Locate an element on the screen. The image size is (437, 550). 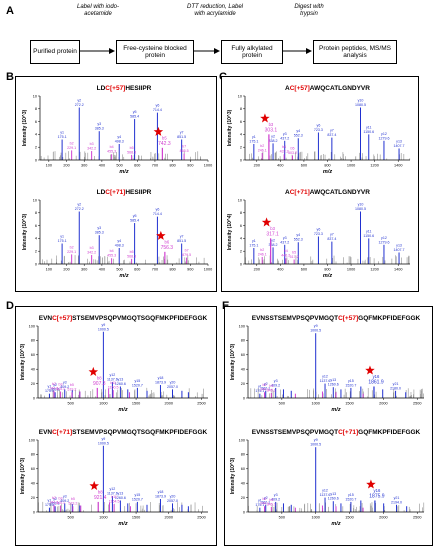
highlighted-ion-mass: 756.3 is located at coordinates (167, 248).